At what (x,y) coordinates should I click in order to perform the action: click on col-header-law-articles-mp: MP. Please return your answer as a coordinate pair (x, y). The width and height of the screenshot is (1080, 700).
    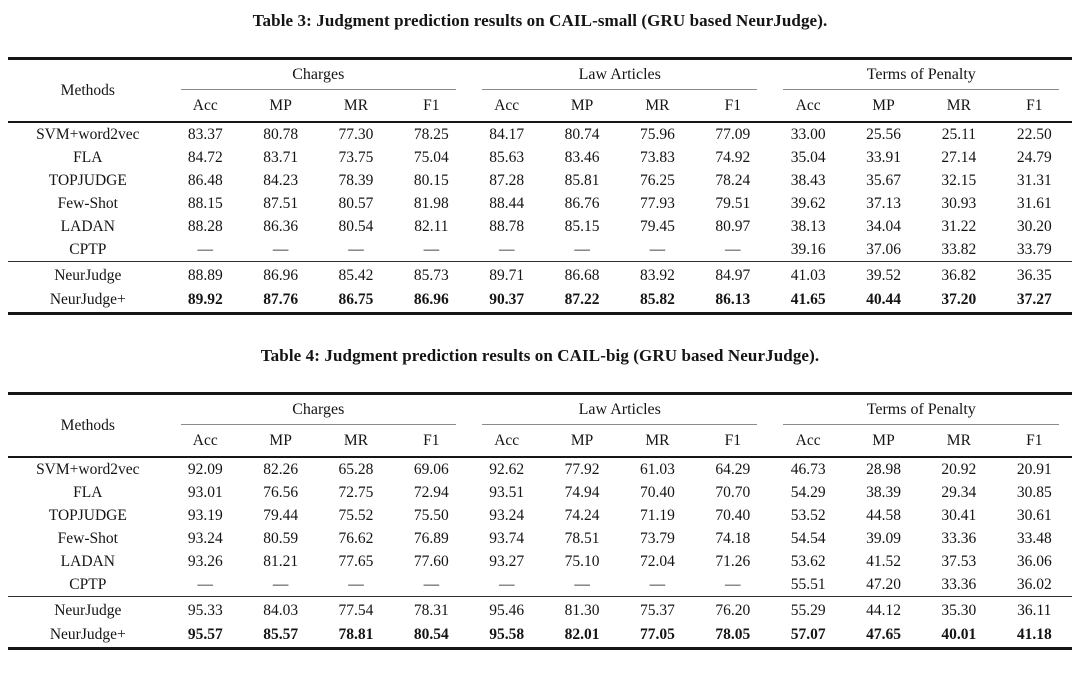
    Looking at the image, I should click on (582, 106).